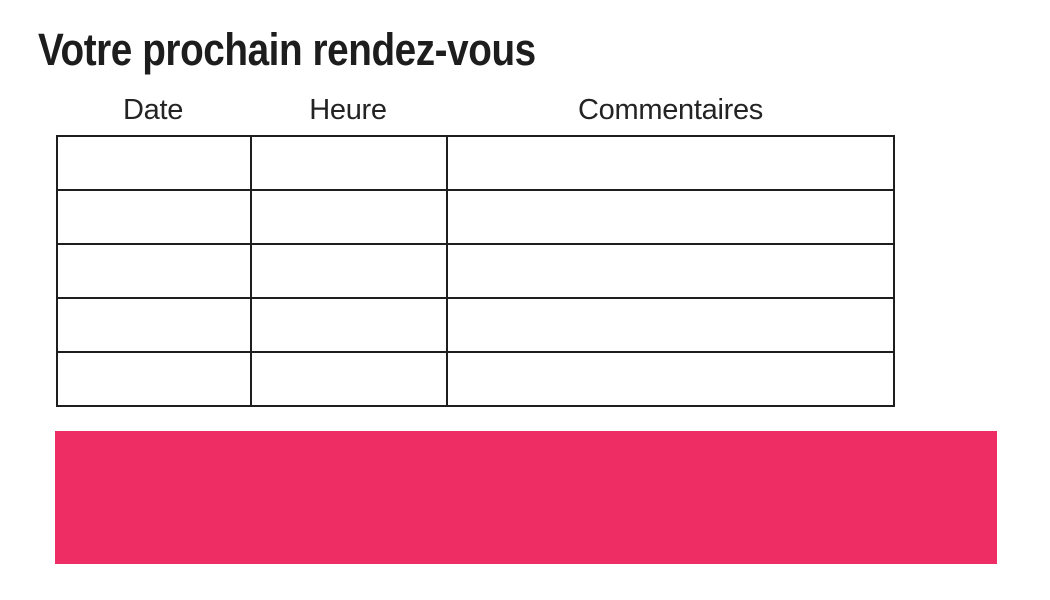 This screenshot has height=600, width=1050. I want to click on column-header-commentaires: Commentaires, so click(670, 109).